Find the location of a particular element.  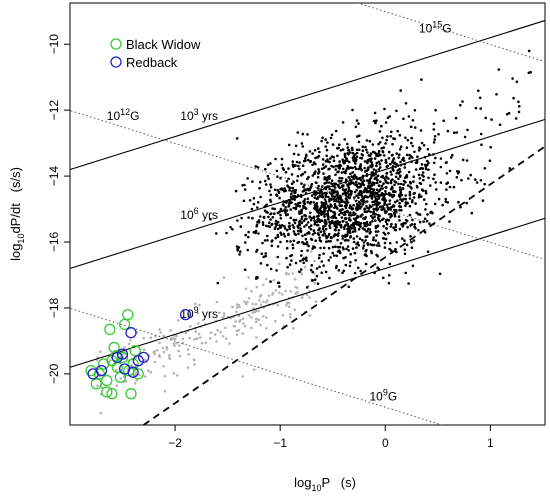

y-tick-label: −18 is located at coordinates (54, 307).